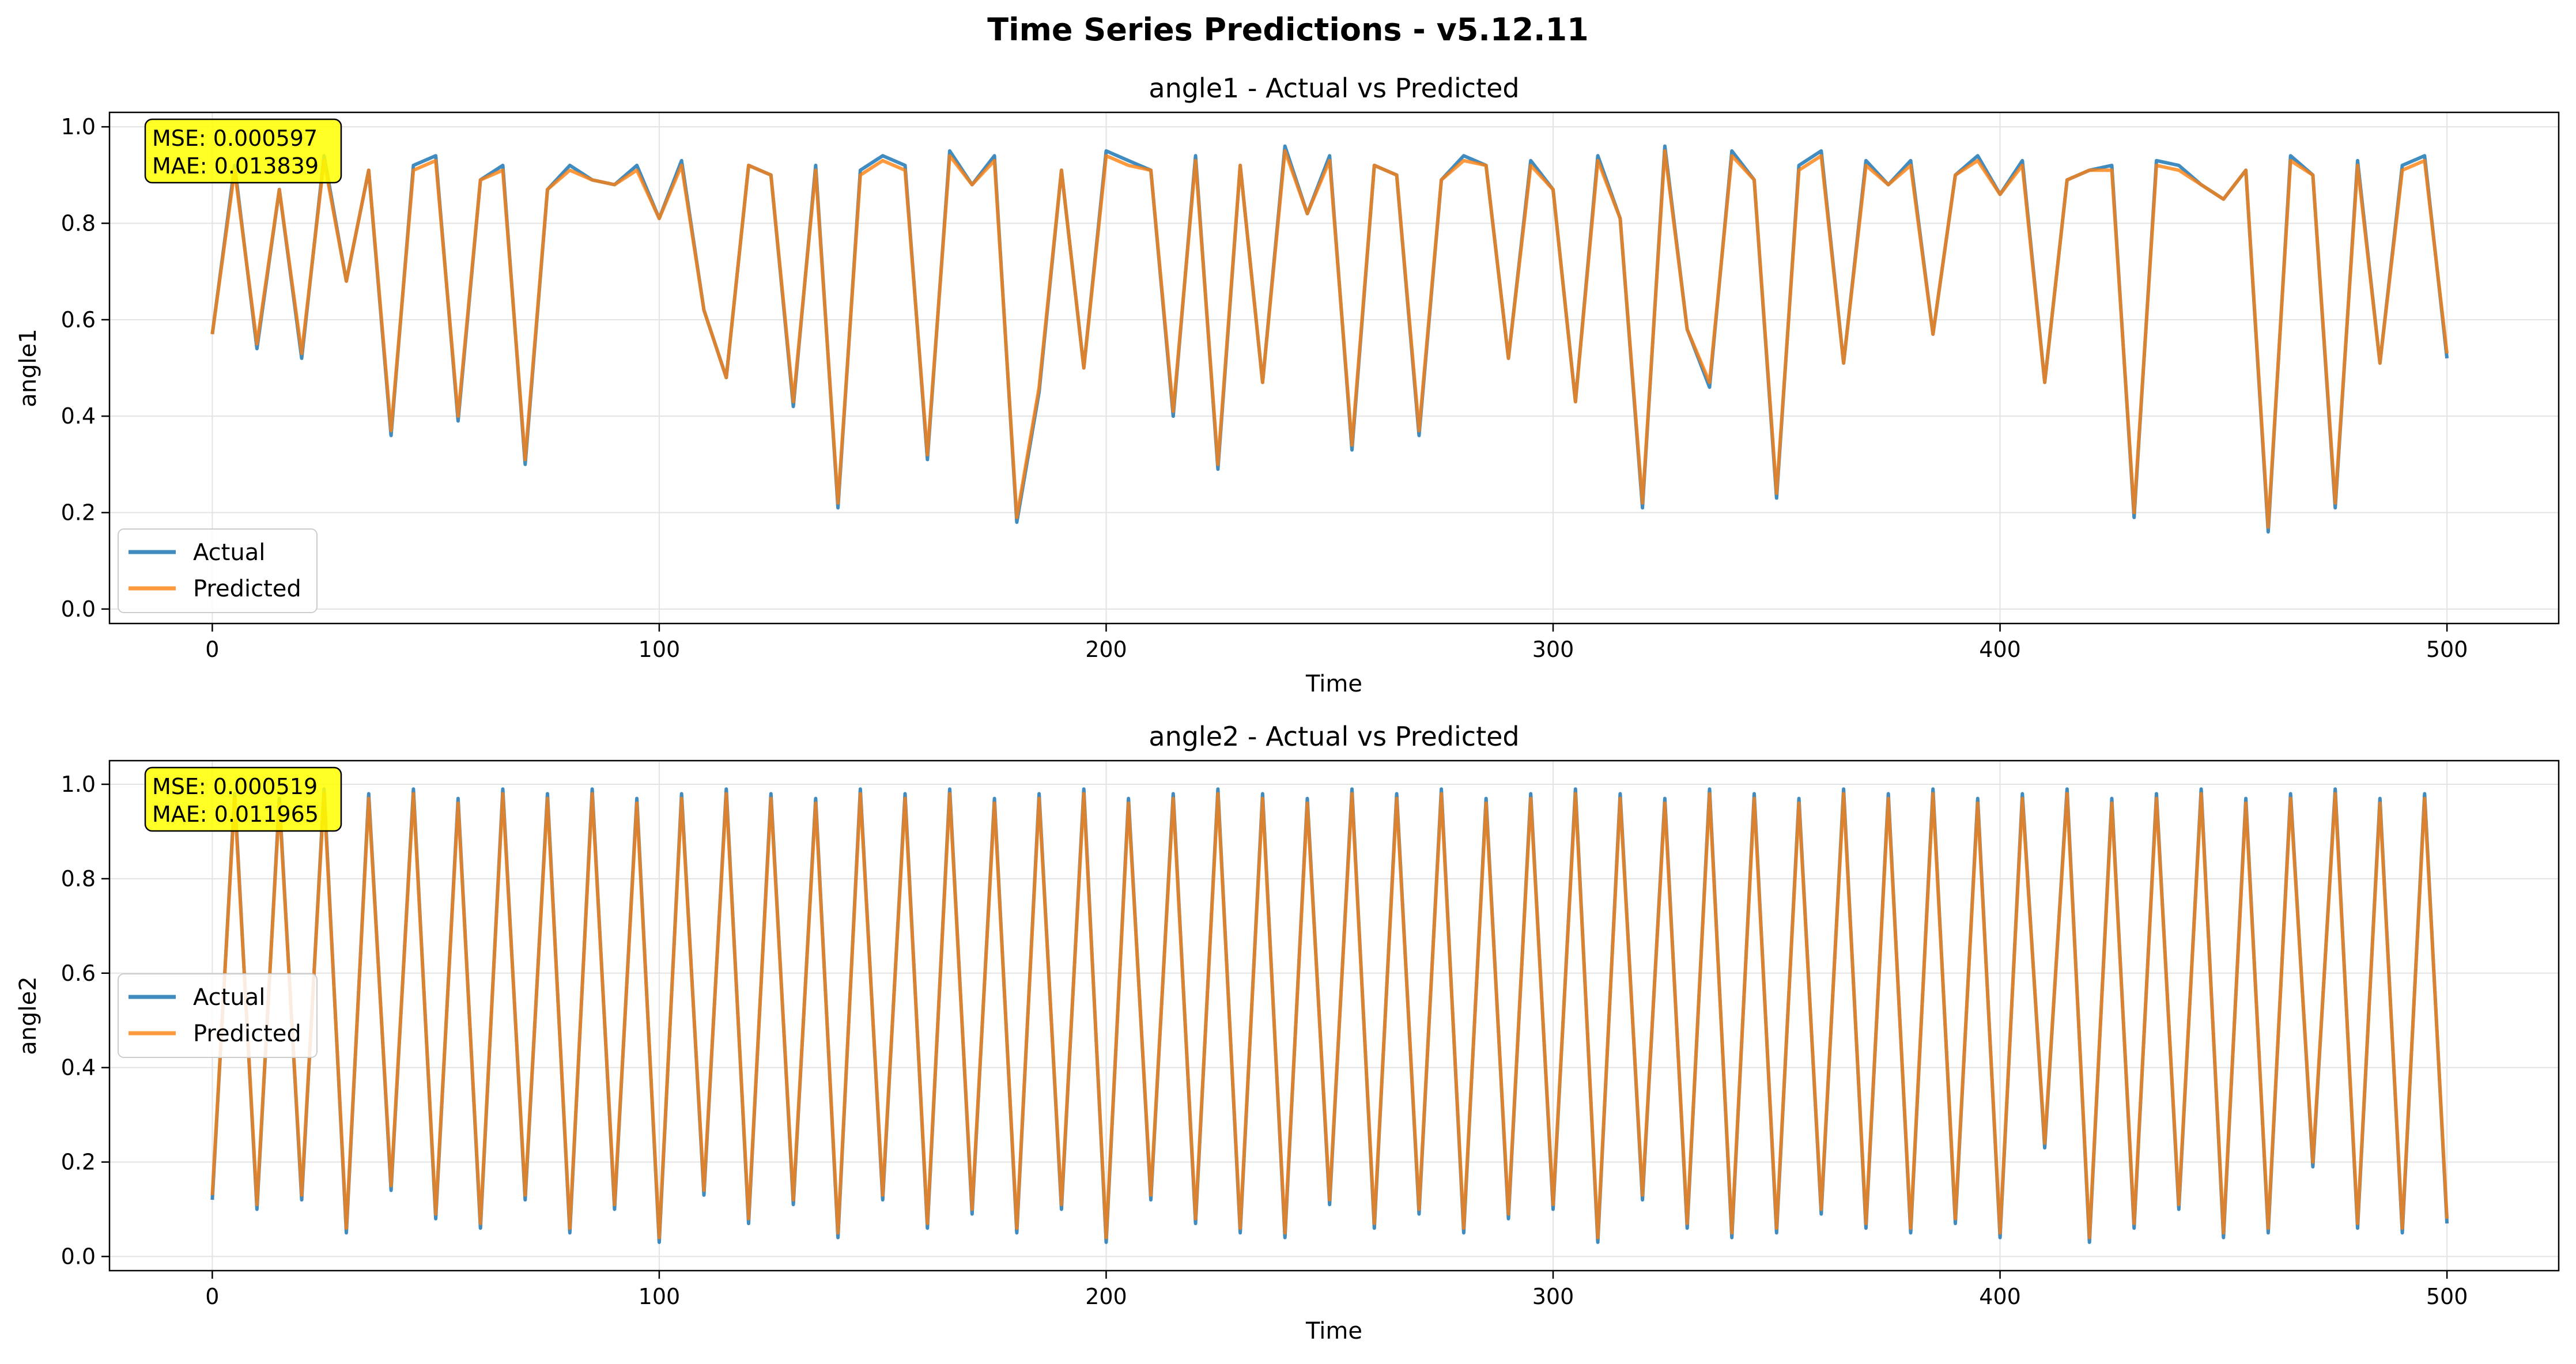 The image size is (2576, 1364). I want to click on mse-text: MSE: 0.000597, so click(235, 138).